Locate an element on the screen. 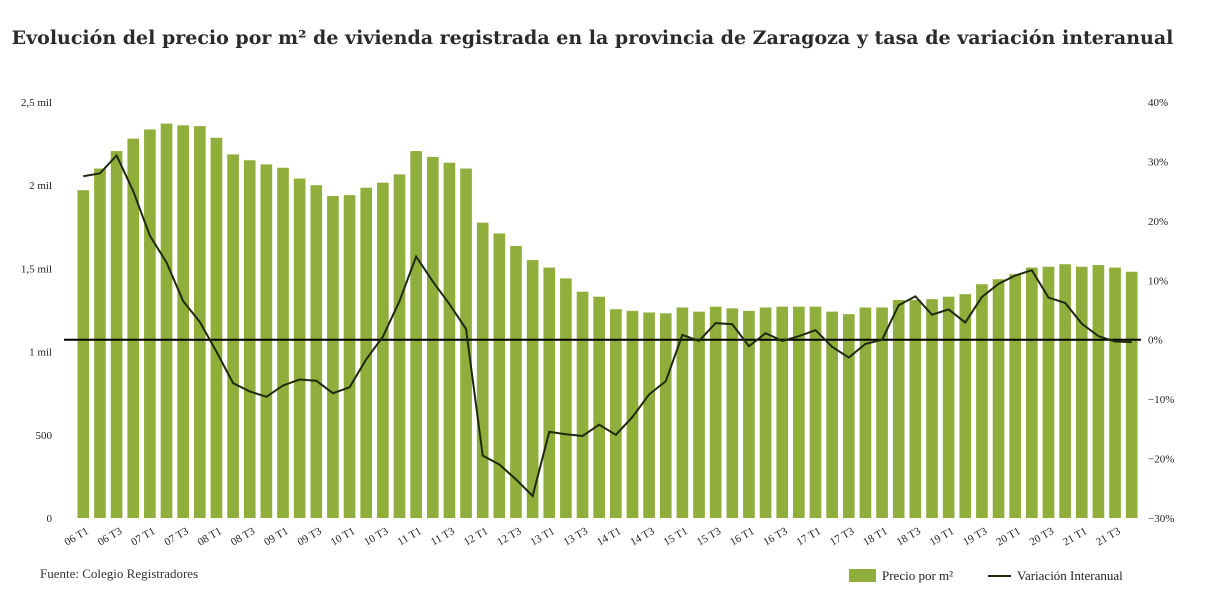 The height and width of the screenshot is (612, 1205). bar-11-t4 is located at coordinates (466, 343).